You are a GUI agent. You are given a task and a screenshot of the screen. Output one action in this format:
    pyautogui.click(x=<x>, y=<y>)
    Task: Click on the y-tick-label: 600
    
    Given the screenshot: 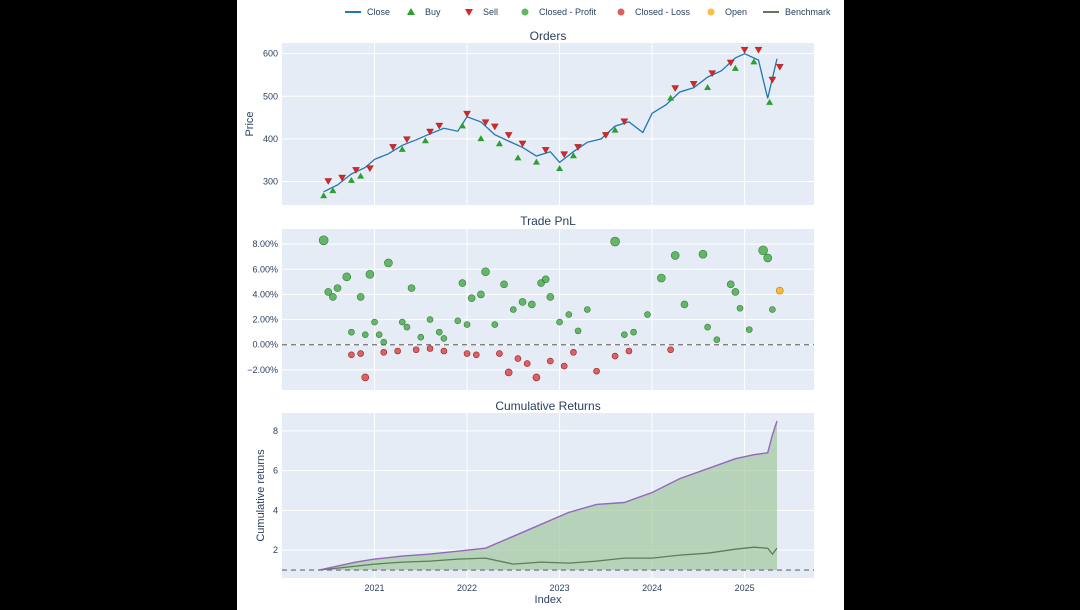 What is the action you would take?
    pyautogui.click(x=270, y=54)
    